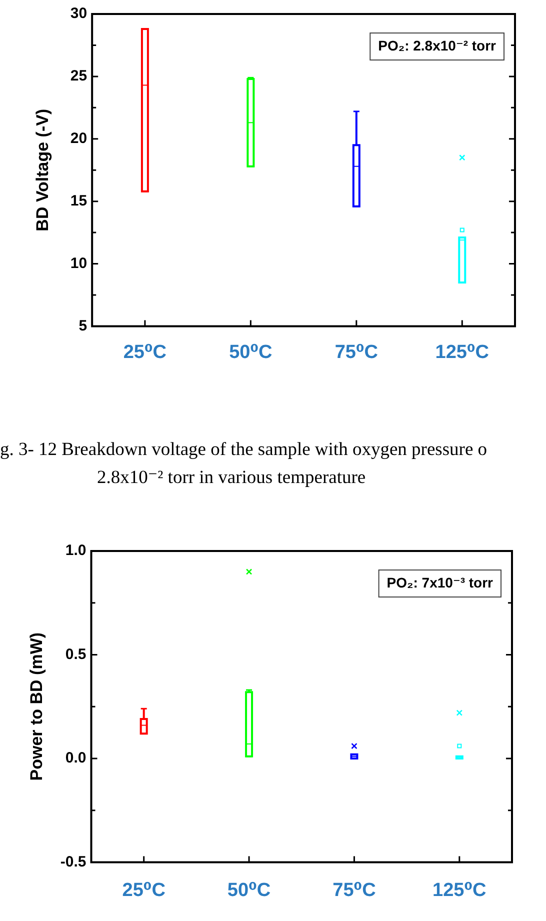 The height and width of the screenshot is (921, 546). Describe the element at coordinates (79, 263) in the screenshot. I see `y-tick-label: 10` at that location.